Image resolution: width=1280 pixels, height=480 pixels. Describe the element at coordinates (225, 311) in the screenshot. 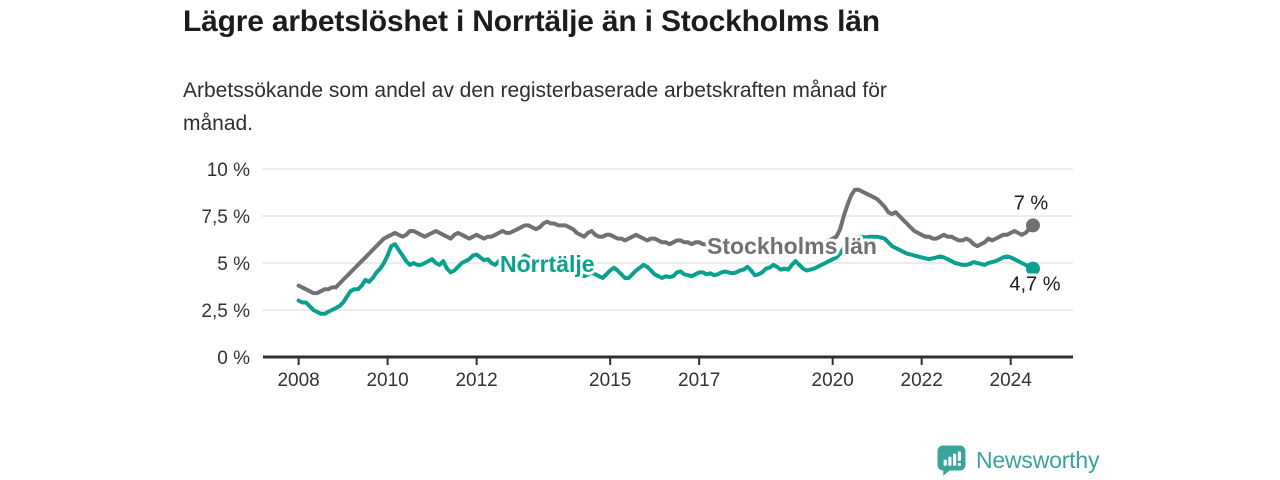

I see `y-axis-tick-label: 2,5 %` at that location.